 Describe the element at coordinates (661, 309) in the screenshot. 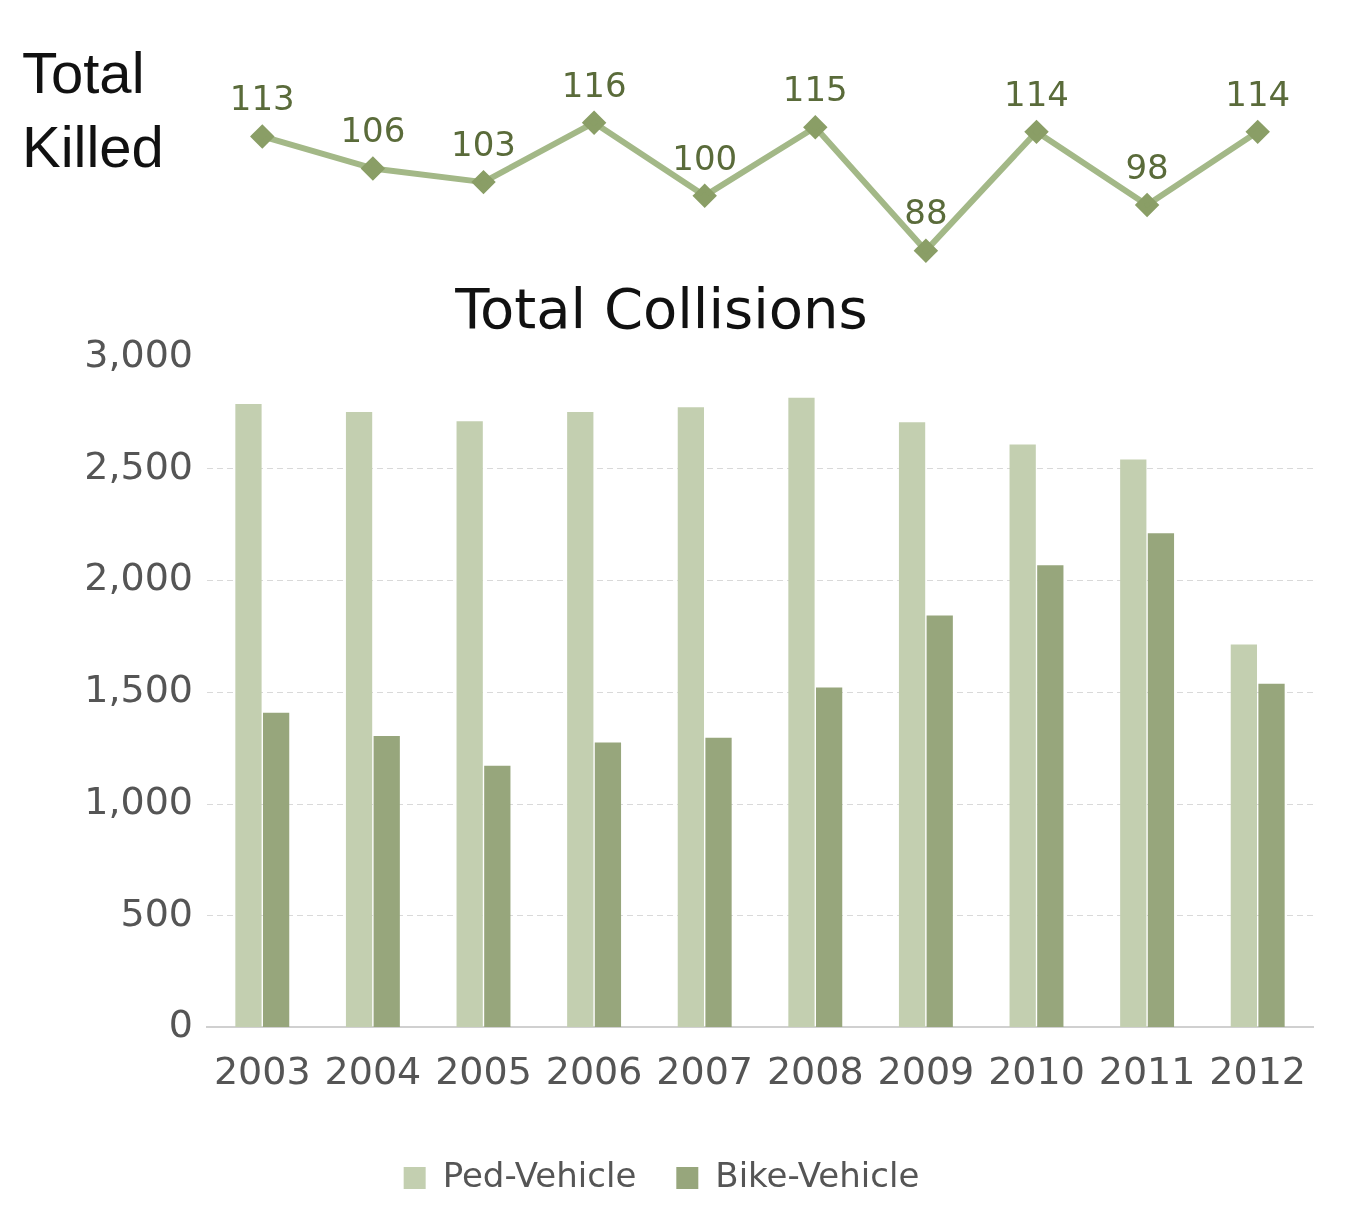

I see `chart-title: Total Collisions` at that location.